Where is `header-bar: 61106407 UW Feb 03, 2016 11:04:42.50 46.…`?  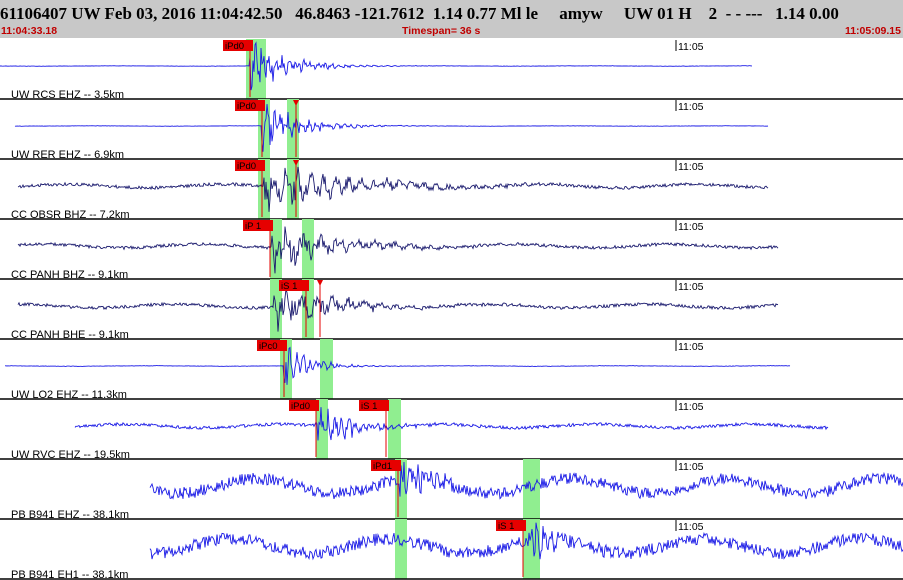 header-bar: 61106407 UW Feb 03, 2016 11:04:42.50 46.… is located at coordinates (451, 19).